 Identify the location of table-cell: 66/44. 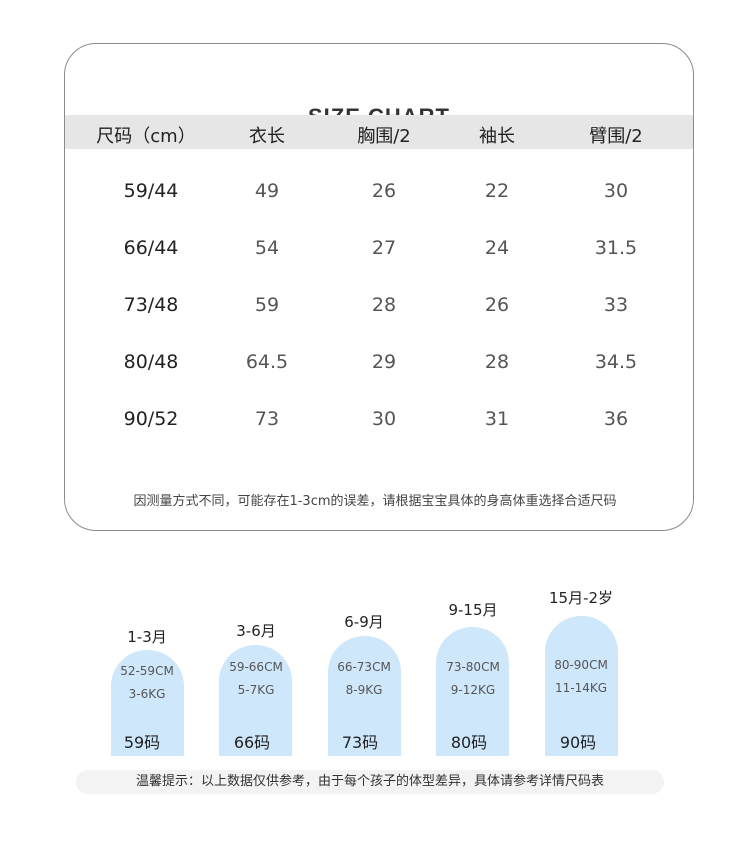
(151, 248).